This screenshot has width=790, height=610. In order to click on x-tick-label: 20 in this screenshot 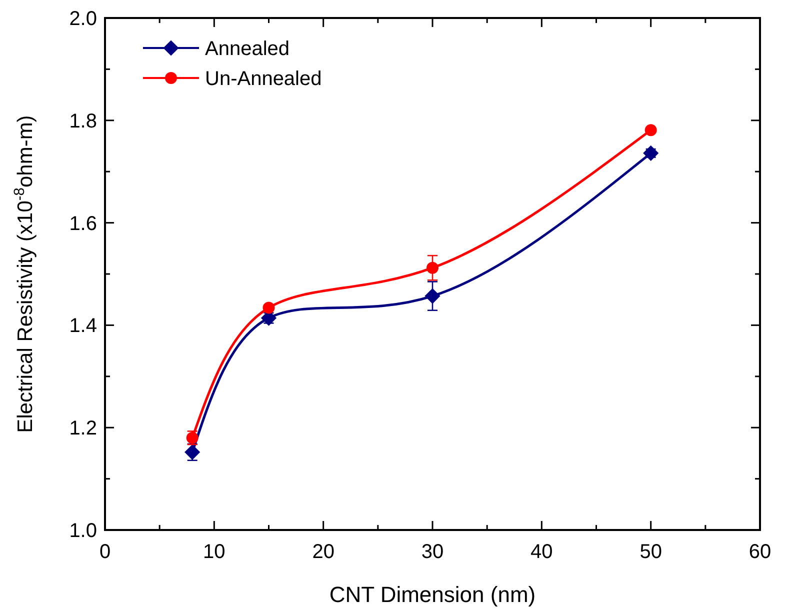, I will do `click(323, 552)`.